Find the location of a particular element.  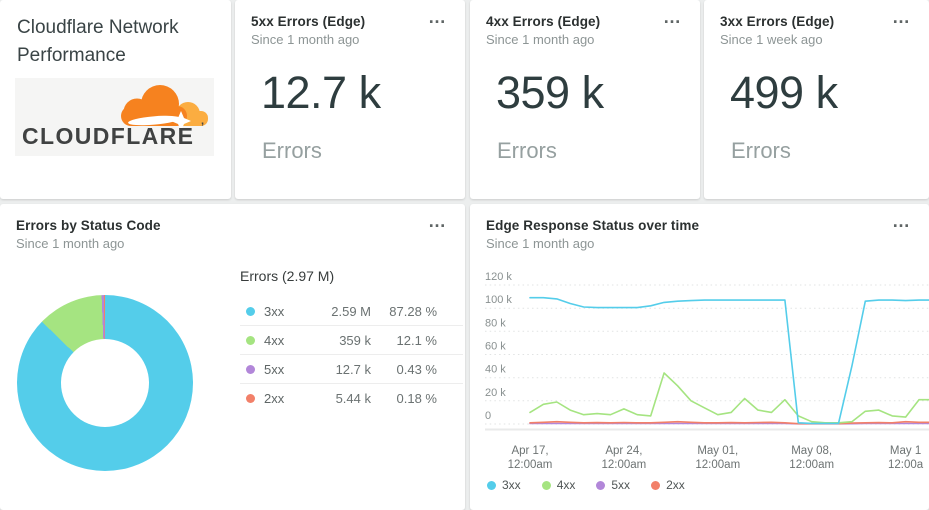

series-percent: 0.43 % is located at coordinates (416, 369).